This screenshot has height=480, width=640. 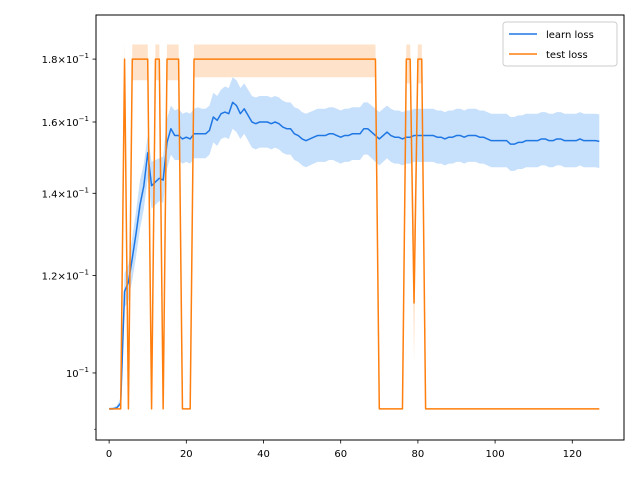 I want to click on y-tick-label: 10−1, so click(x=77, y=373).